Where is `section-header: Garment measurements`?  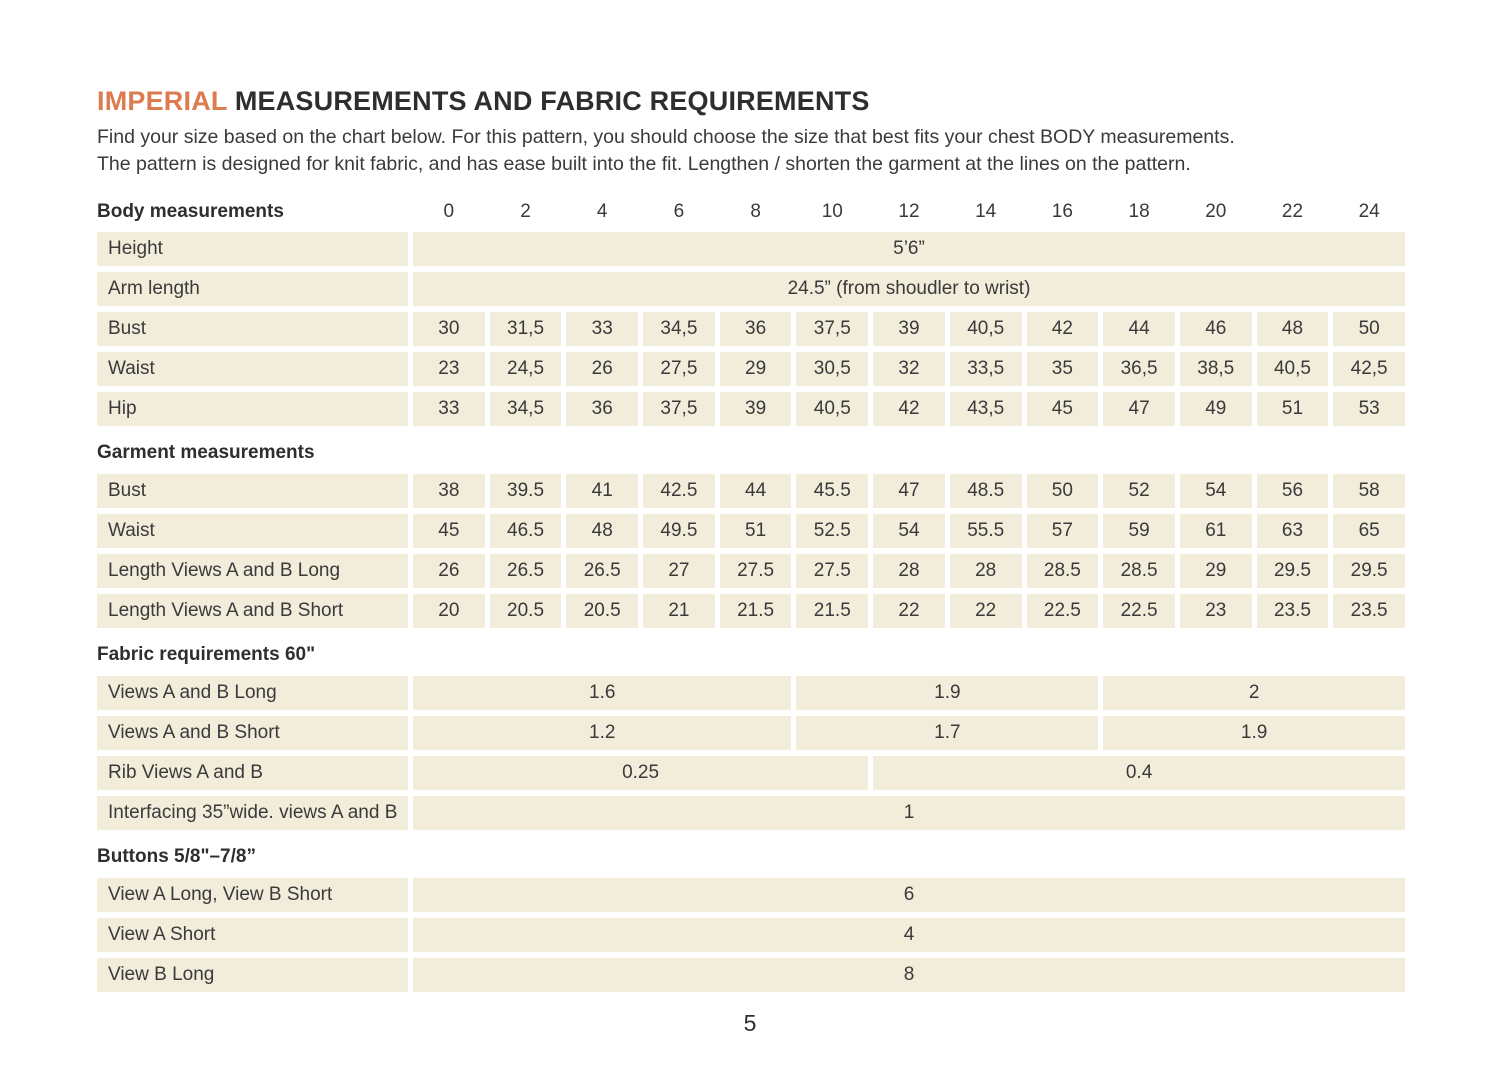 section-header: Garment measurements is located at coordinates (206, 452).